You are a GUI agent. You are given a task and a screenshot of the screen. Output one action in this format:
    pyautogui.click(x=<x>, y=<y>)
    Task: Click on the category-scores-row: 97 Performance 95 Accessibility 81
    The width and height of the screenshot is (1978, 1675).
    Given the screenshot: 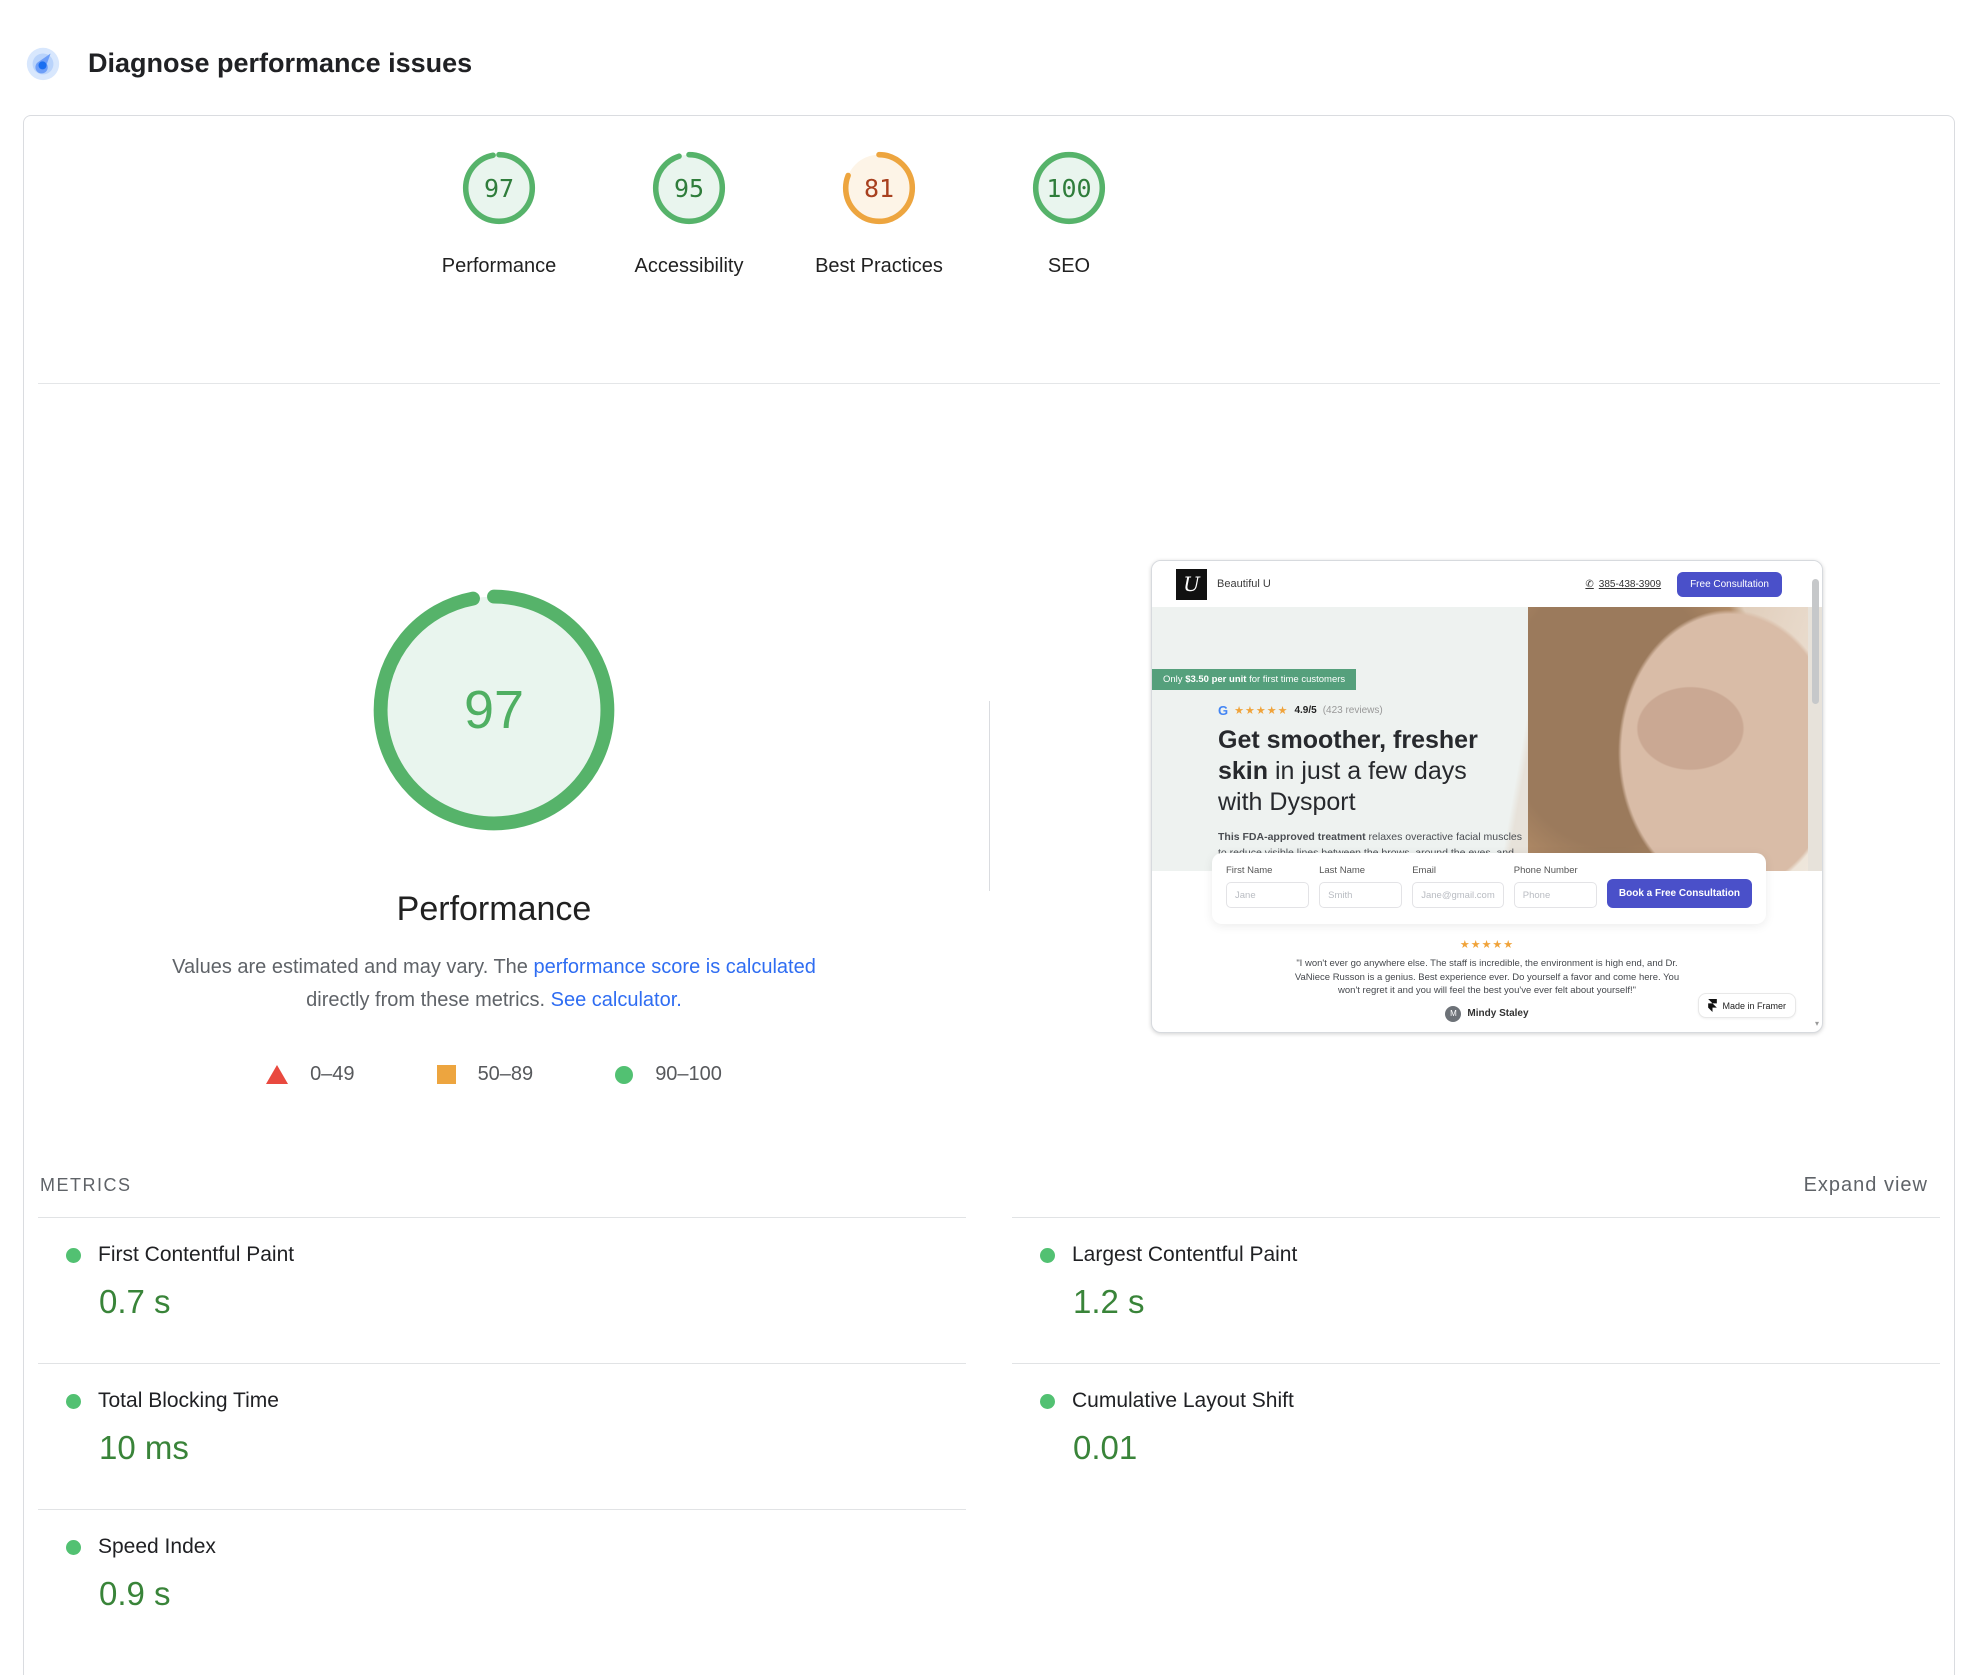 What is the action you would take?
    pyautogui.click(x=1179, y=197)
    